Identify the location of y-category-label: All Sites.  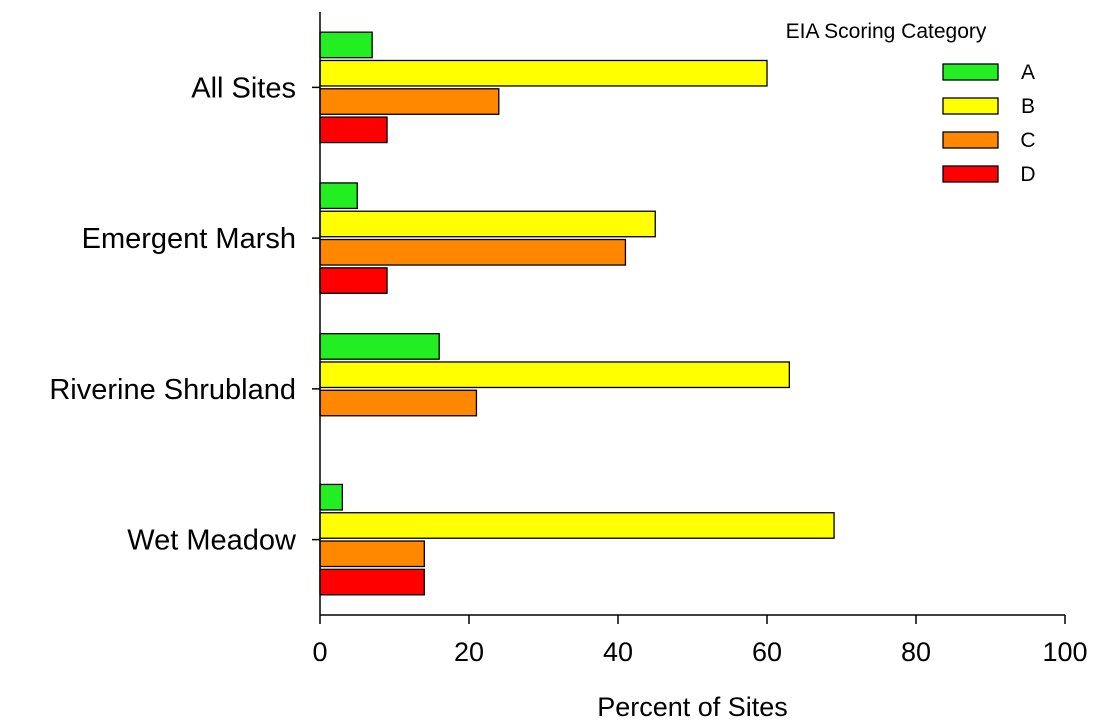
(243, 88).